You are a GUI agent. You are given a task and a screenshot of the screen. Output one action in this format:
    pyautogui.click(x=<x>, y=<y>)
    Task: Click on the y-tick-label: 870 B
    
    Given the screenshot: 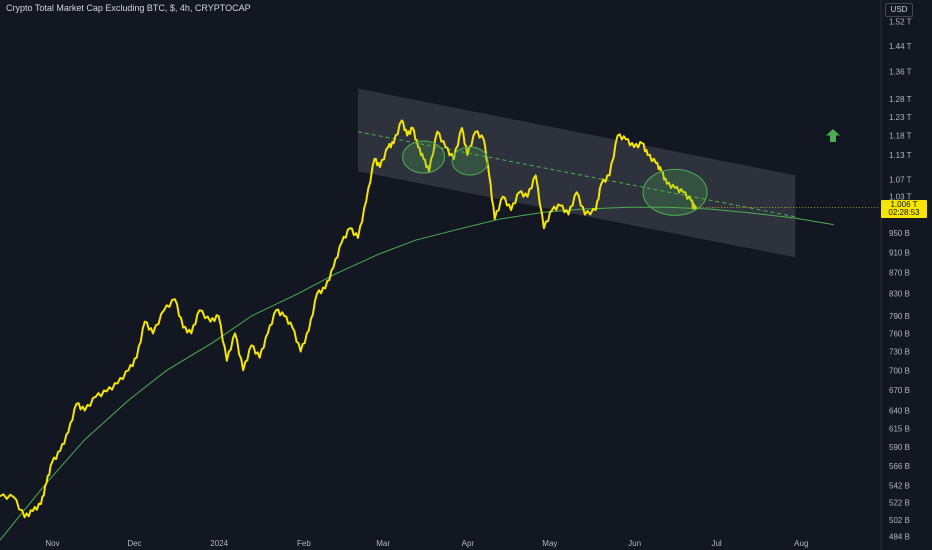 What is the action you would take?
    pyautogui.click(x=899, y=273)
    